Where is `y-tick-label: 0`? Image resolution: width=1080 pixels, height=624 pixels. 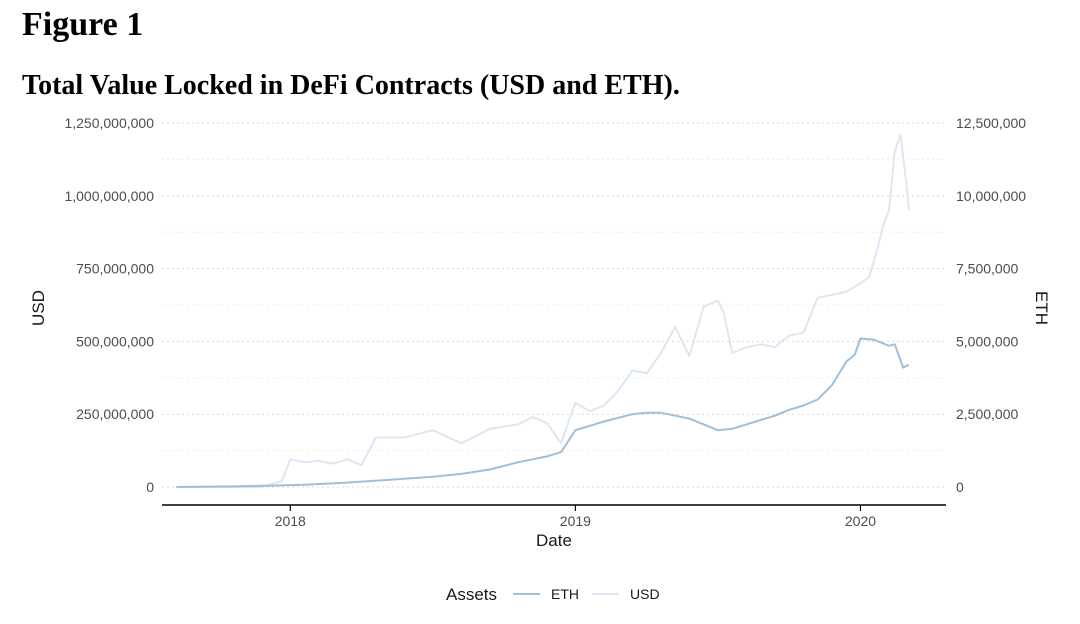 y-tick-label: 0 is located at coordinates (150, 487).